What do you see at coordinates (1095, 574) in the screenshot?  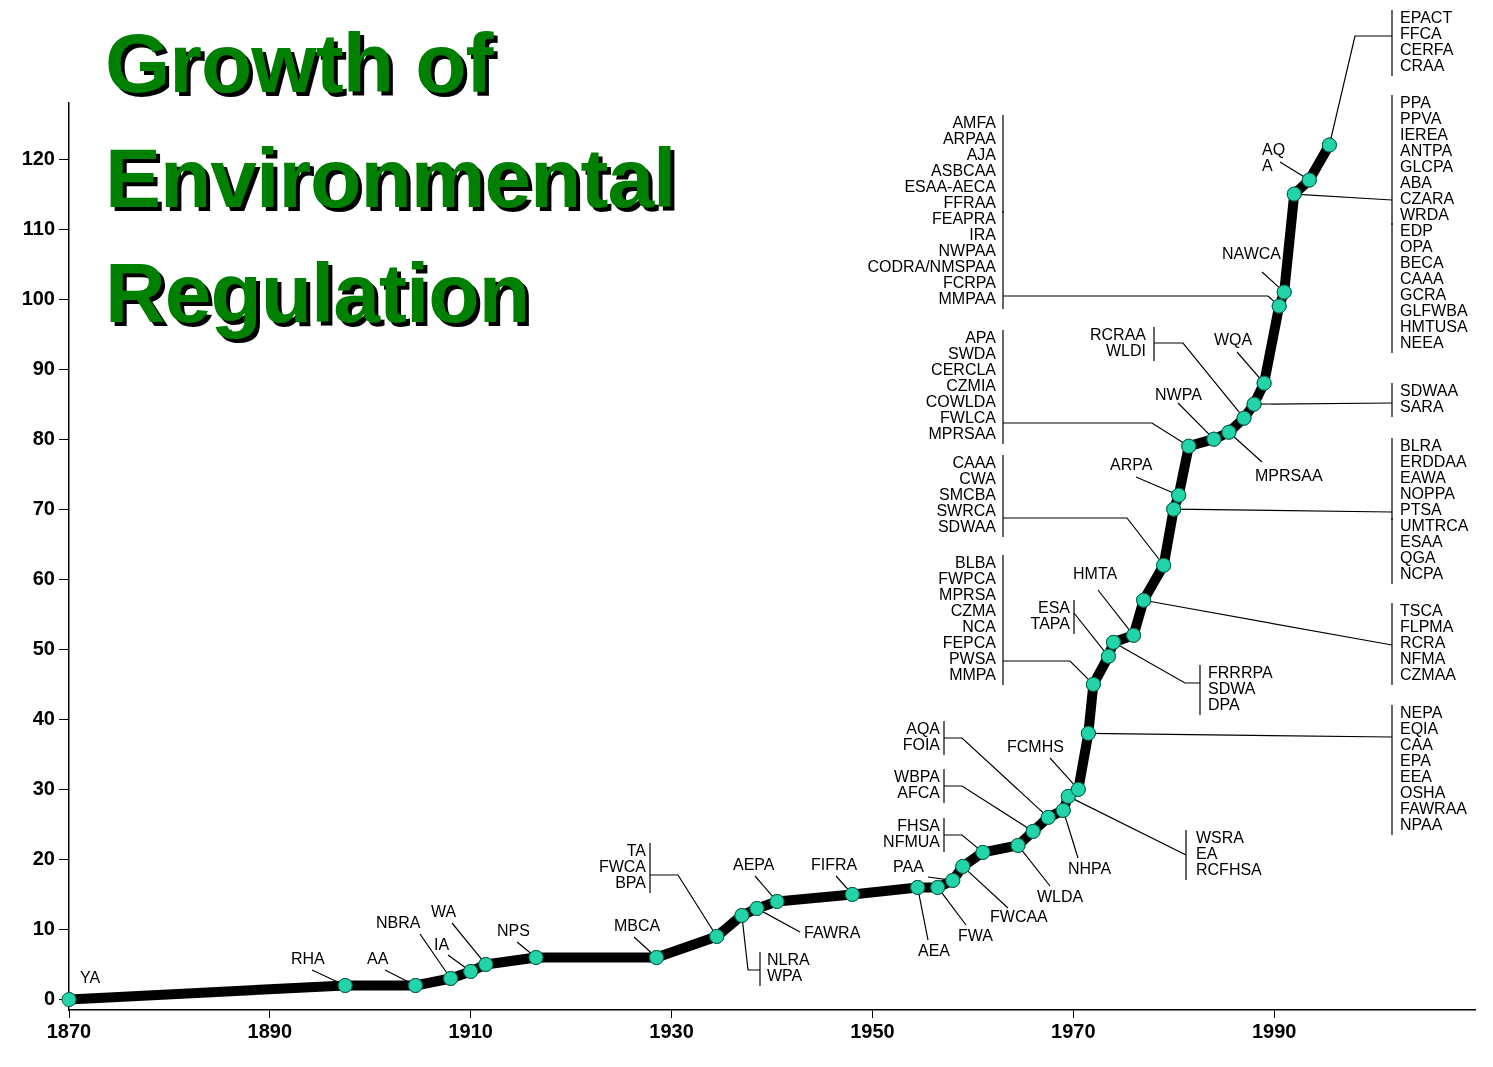 I see `annotation: HMTA` at bounding box center [1095, 574].